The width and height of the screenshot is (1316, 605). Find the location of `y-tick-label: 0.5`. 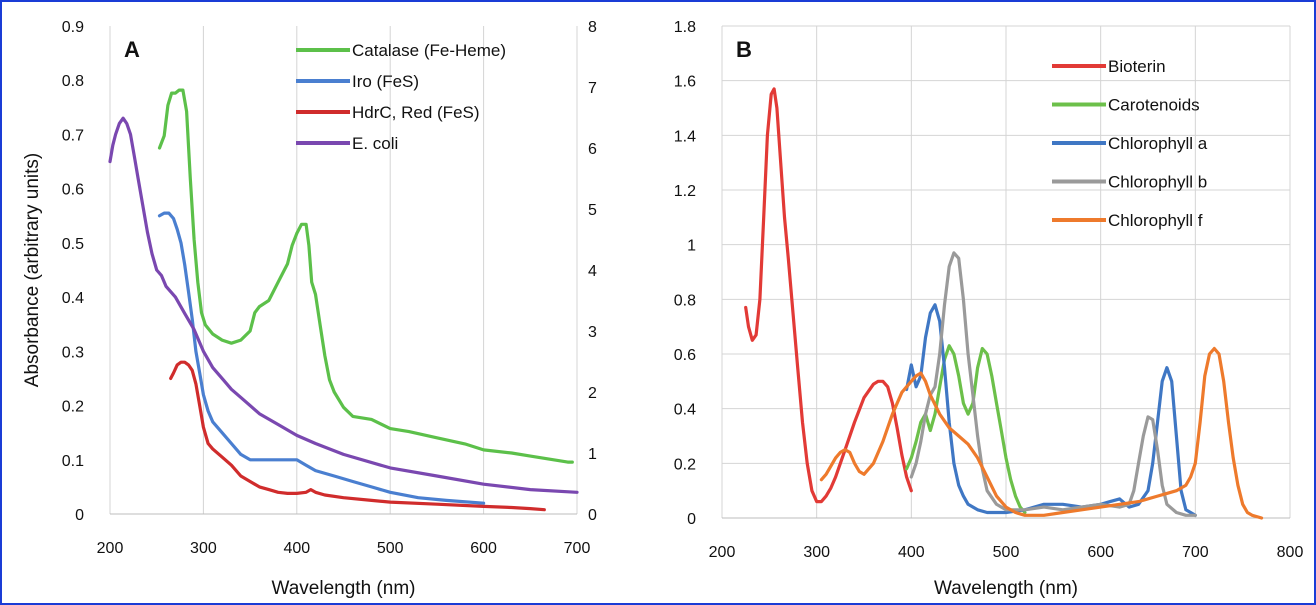

y-tick-label: 0.5 is located at coordinates (73, 244).